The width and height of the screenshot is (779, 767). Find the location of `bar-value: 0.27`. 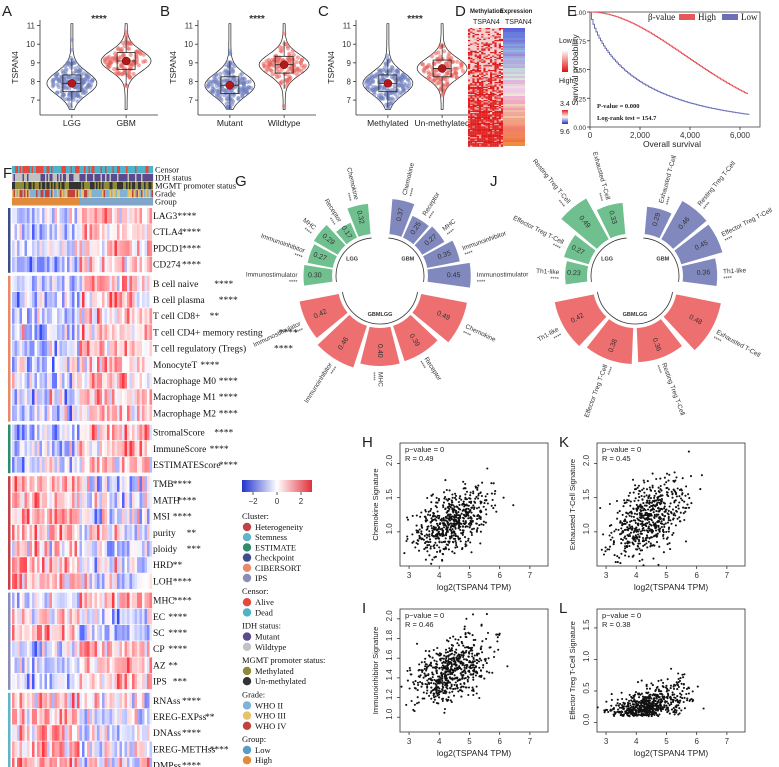

bar-value: 0.27 is located at coordinates (319, 256).